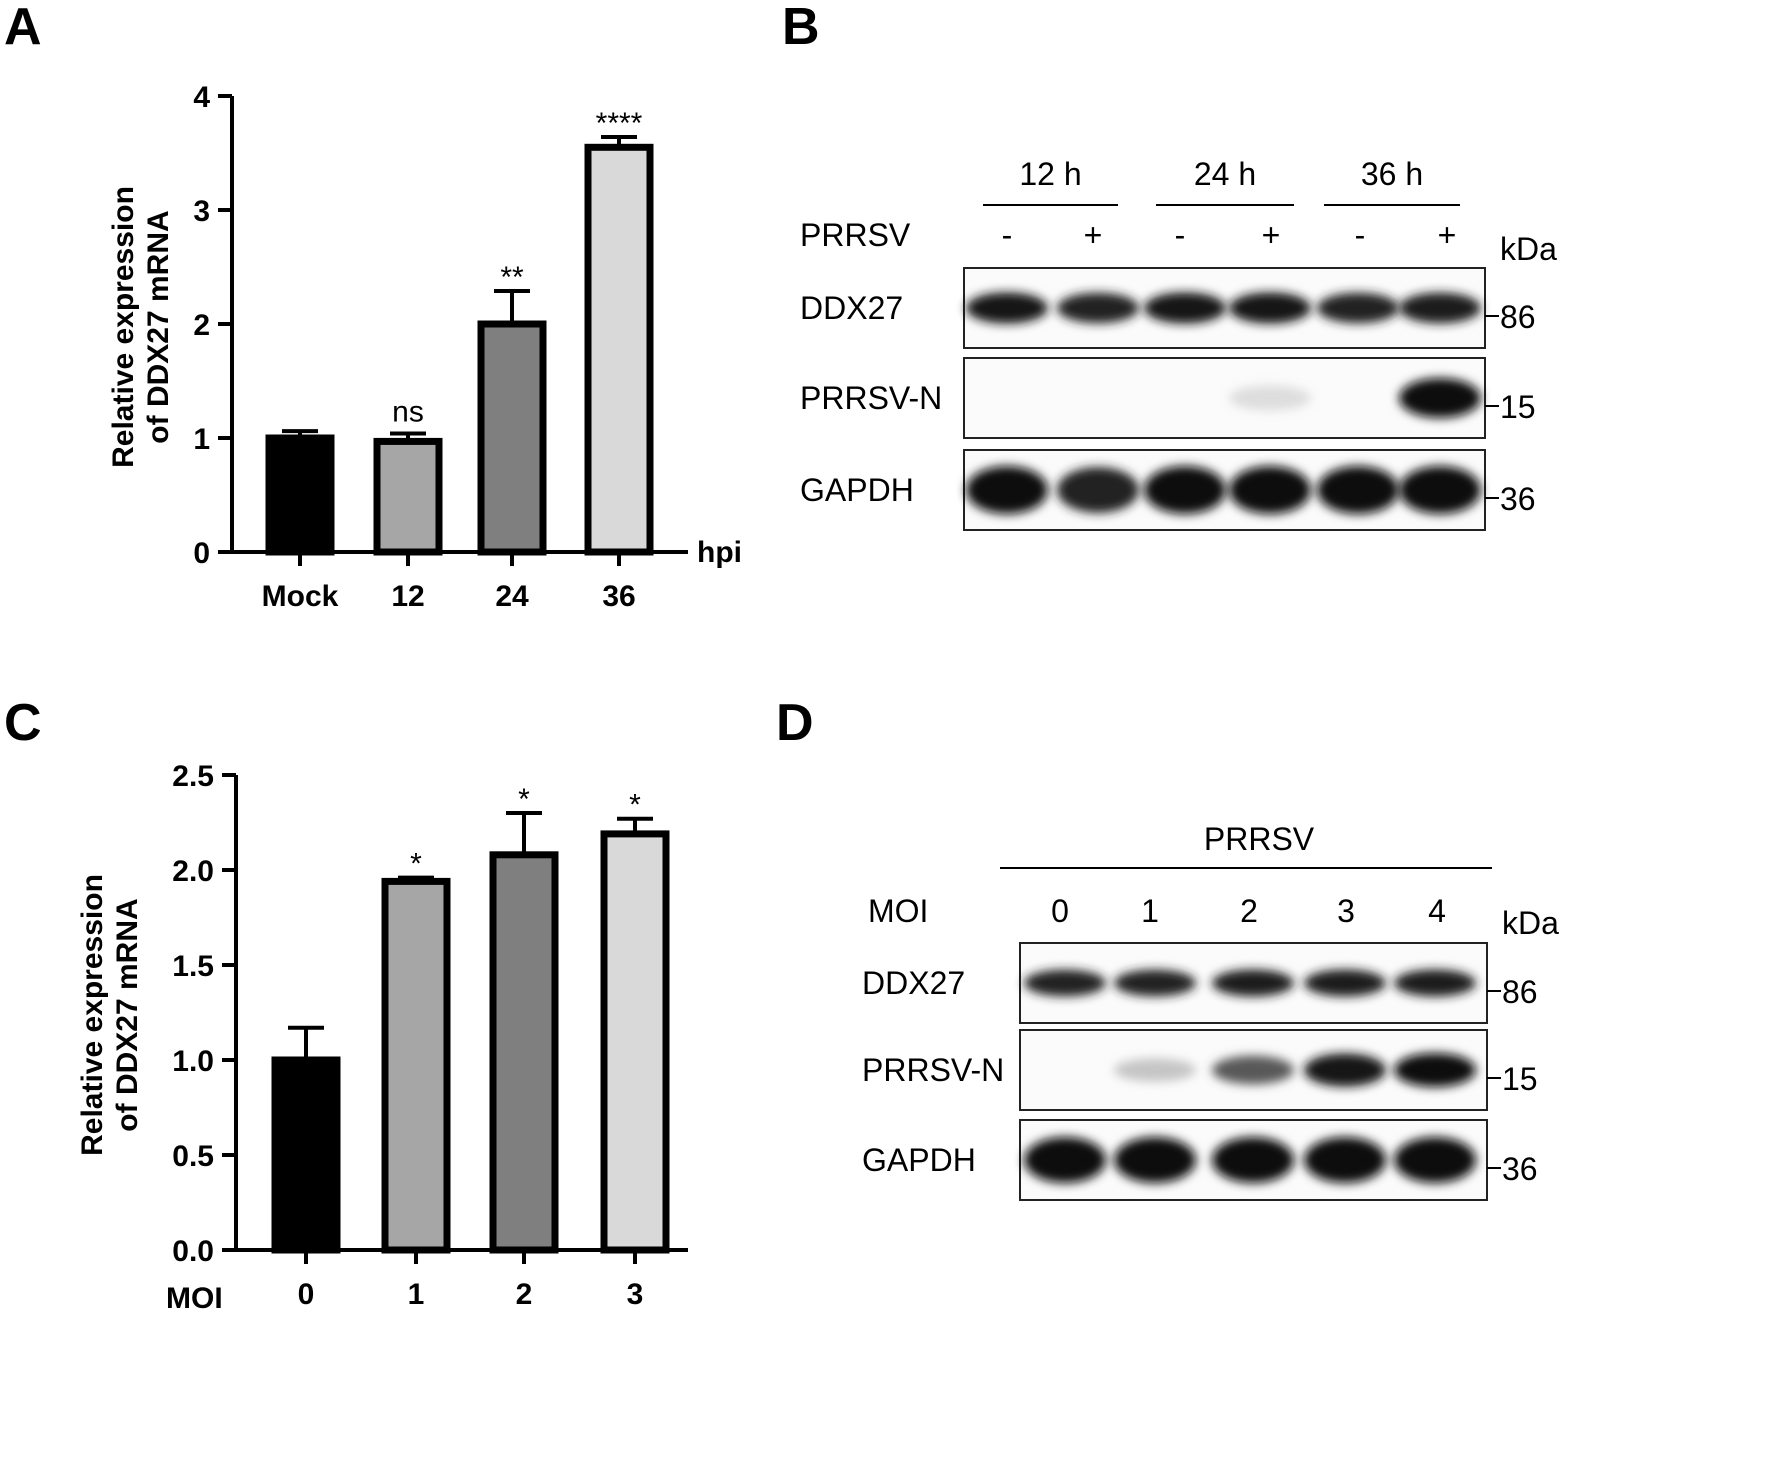 The image size is (1772, 1484). What do you see at coordinates (1520, 992) in the screenshot?
I see `panel-d-marker-label: 86` at bounding box center [1520, 992].